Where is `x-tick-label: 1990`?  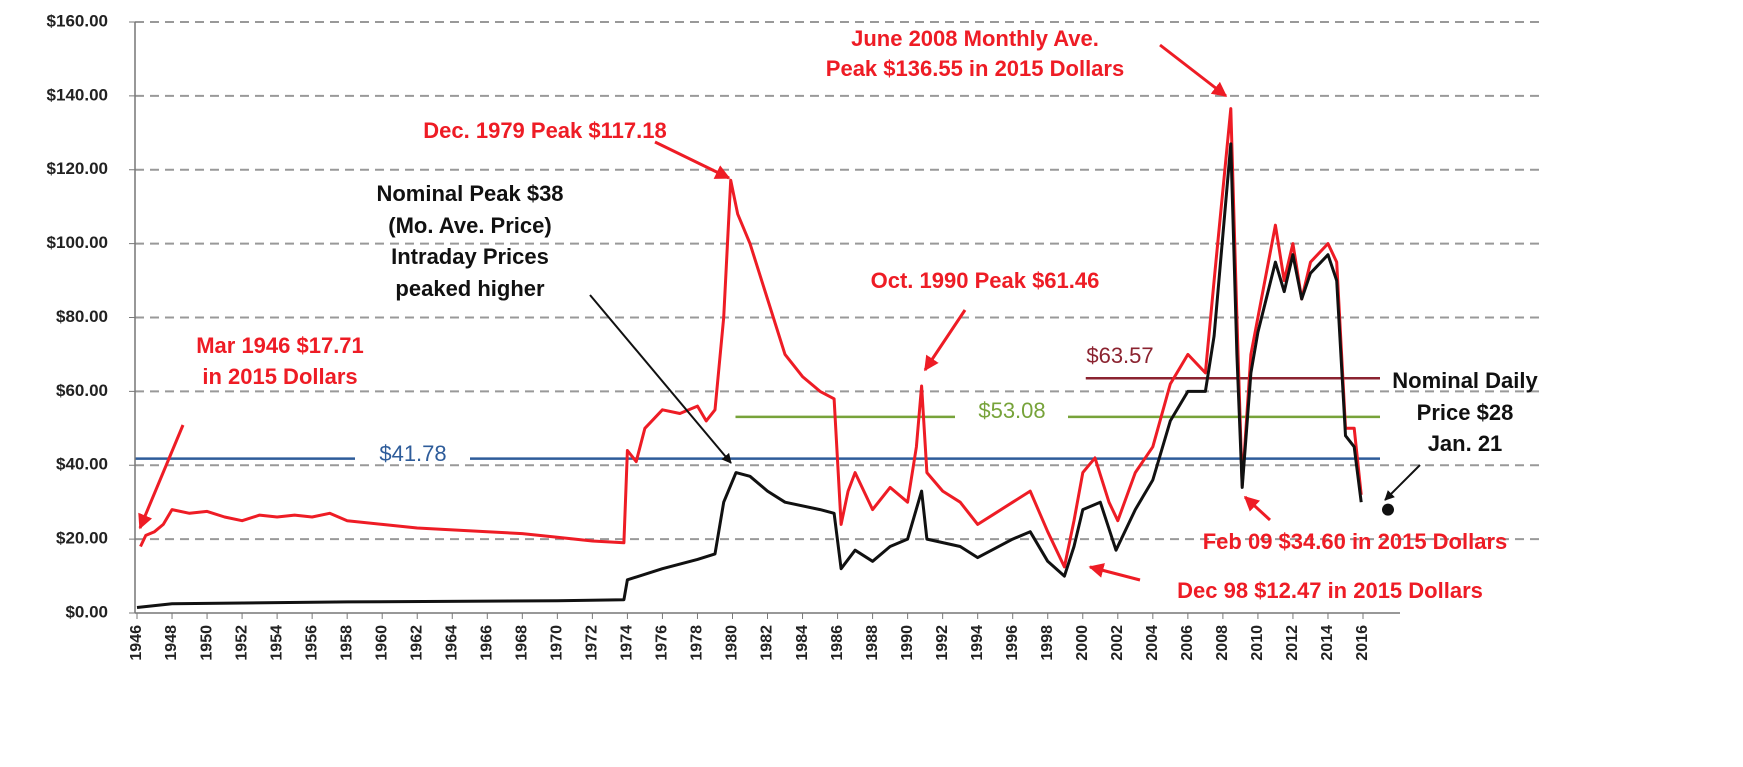 x-tick-label: 1990 is located at coordinates (907, 643).